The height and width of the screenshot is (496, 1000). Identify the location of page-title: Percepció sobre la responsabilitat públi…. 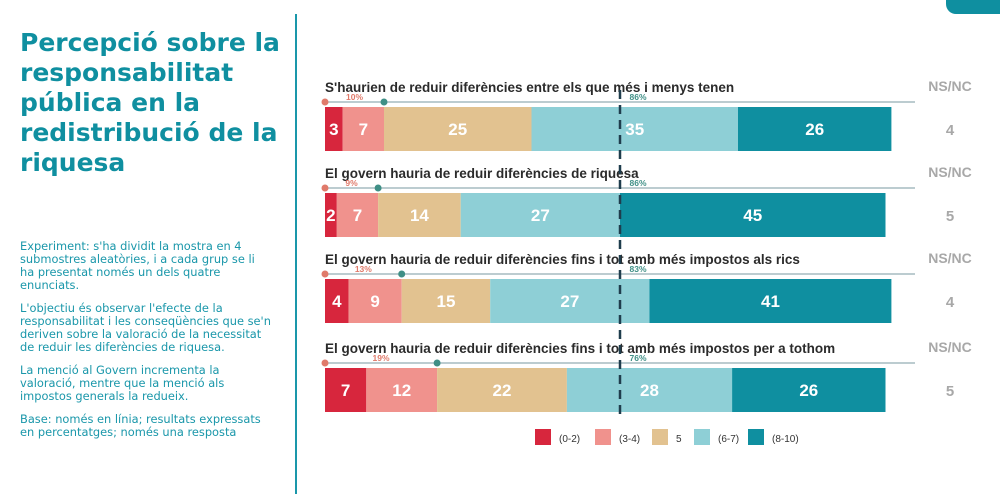
(150, 102).